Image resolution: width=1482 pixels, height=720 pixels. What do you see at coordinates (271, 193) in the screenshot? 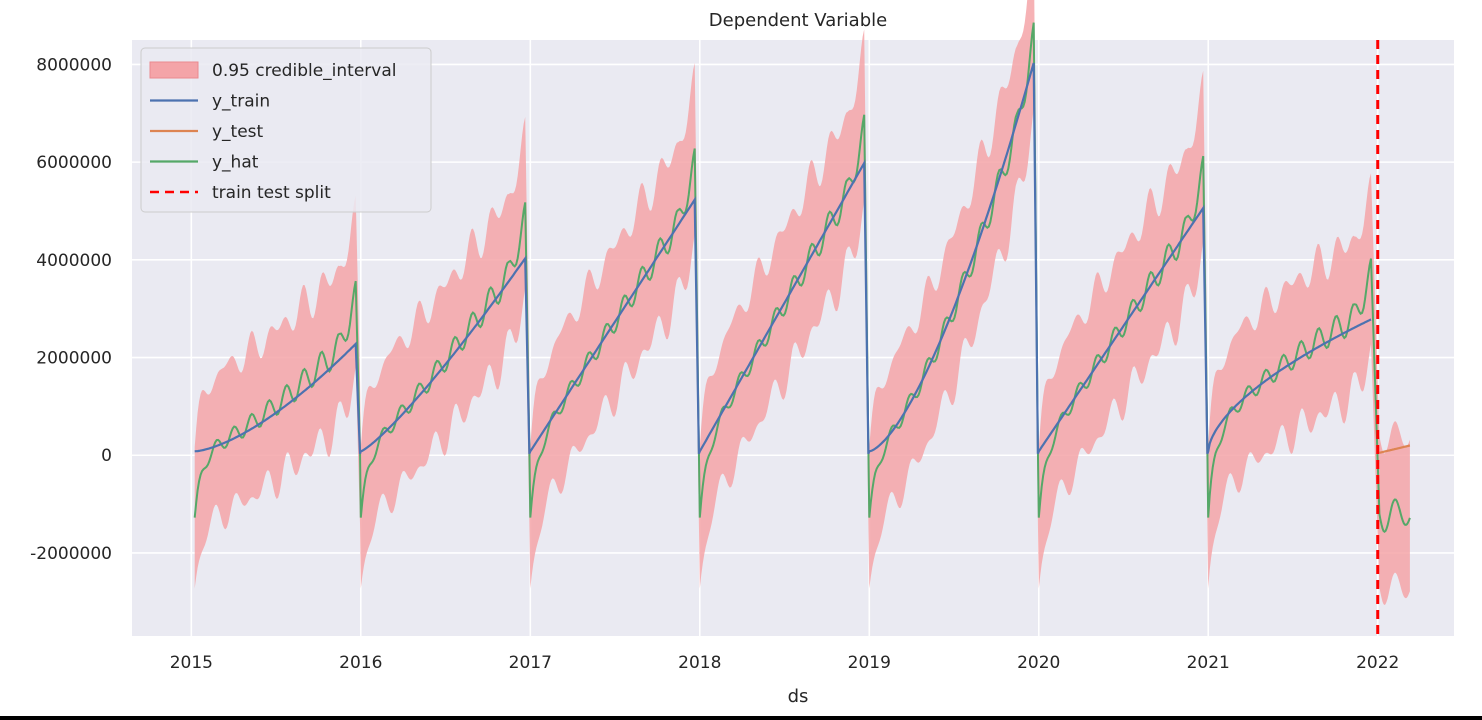
I see `legend-label: train test split` at bounding box center [271, 193].